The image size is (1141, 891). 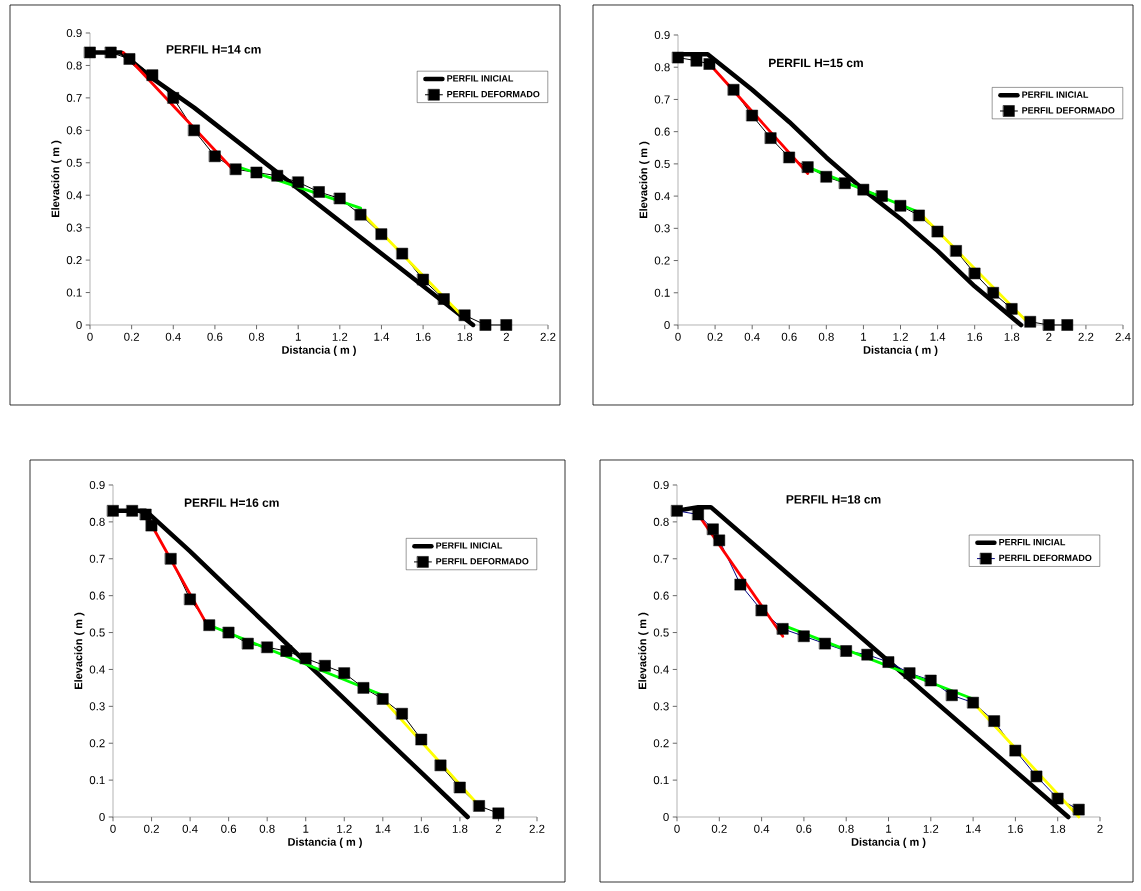 I want to click on text: PERFIL H=14 cm, so click(x=213, y=49).